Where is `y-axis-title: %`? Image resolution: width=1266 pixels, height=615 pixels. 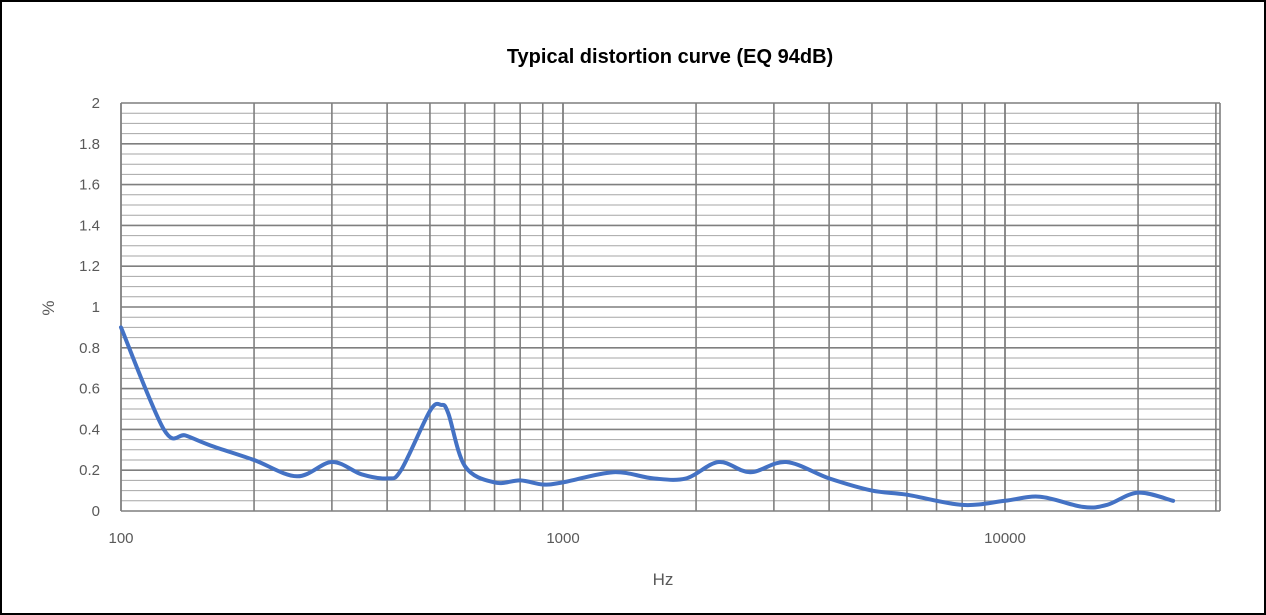
y-axis-title: % is located at coordinates (48, 307).